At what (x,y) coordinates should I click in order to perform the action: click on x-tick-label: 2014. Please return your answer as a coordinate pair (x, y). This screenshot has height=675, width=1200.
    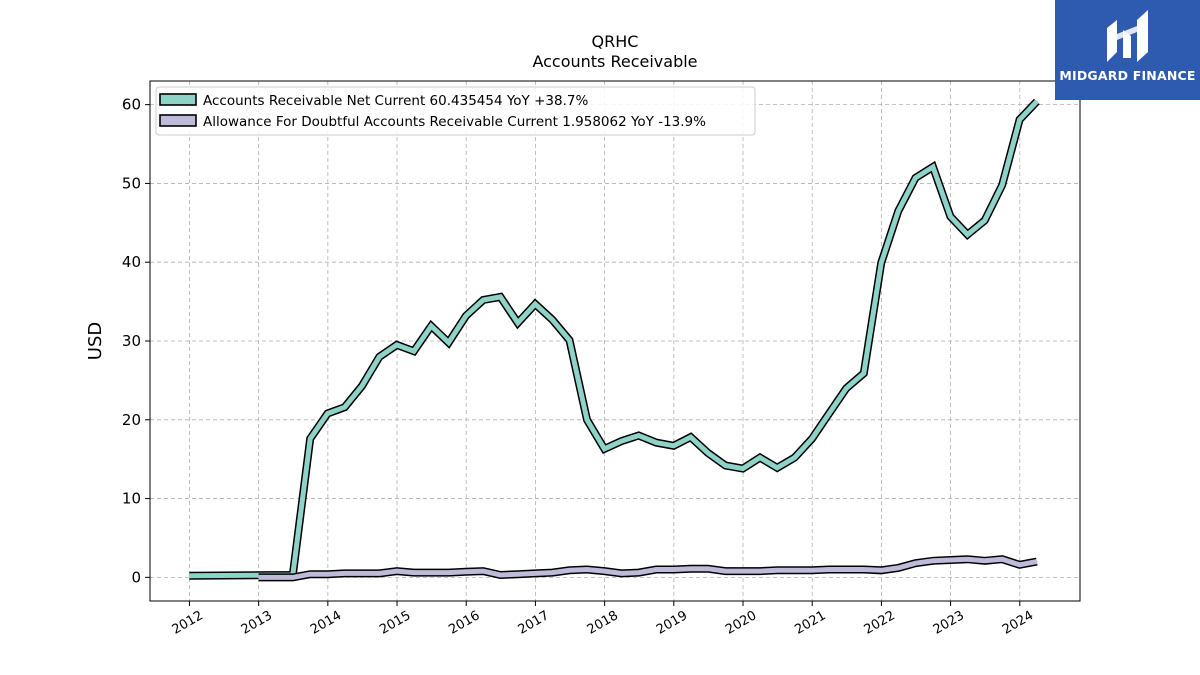
    Looking at the image, I should click on (326, 623).